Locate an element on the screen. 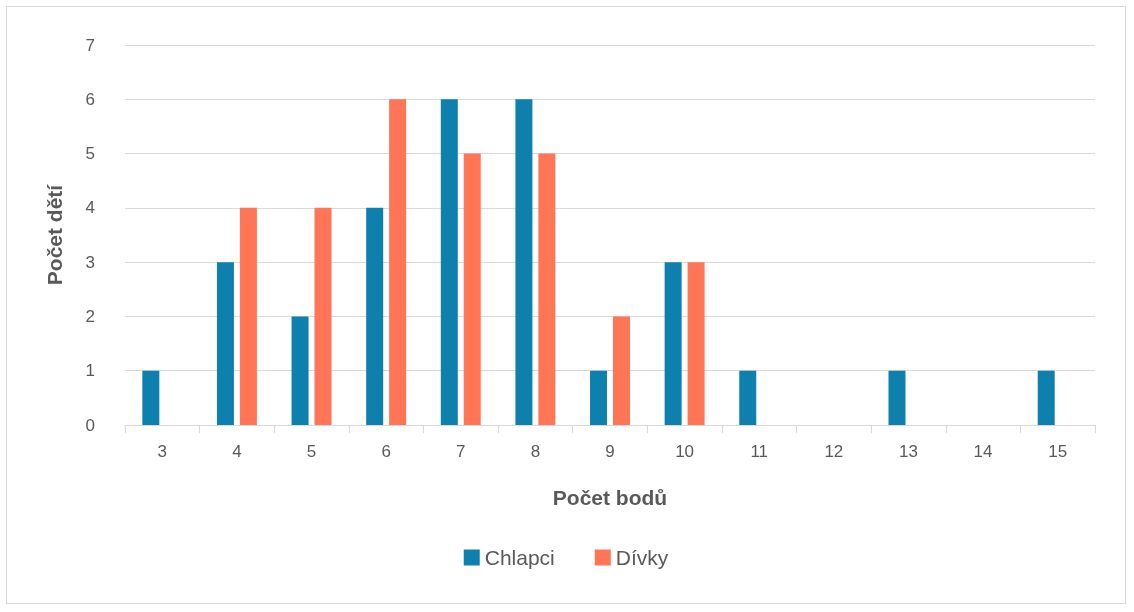 The height and width of the screenshot is (612, 1134). x-tick-label: 7 is located at coordinates (461, 451).